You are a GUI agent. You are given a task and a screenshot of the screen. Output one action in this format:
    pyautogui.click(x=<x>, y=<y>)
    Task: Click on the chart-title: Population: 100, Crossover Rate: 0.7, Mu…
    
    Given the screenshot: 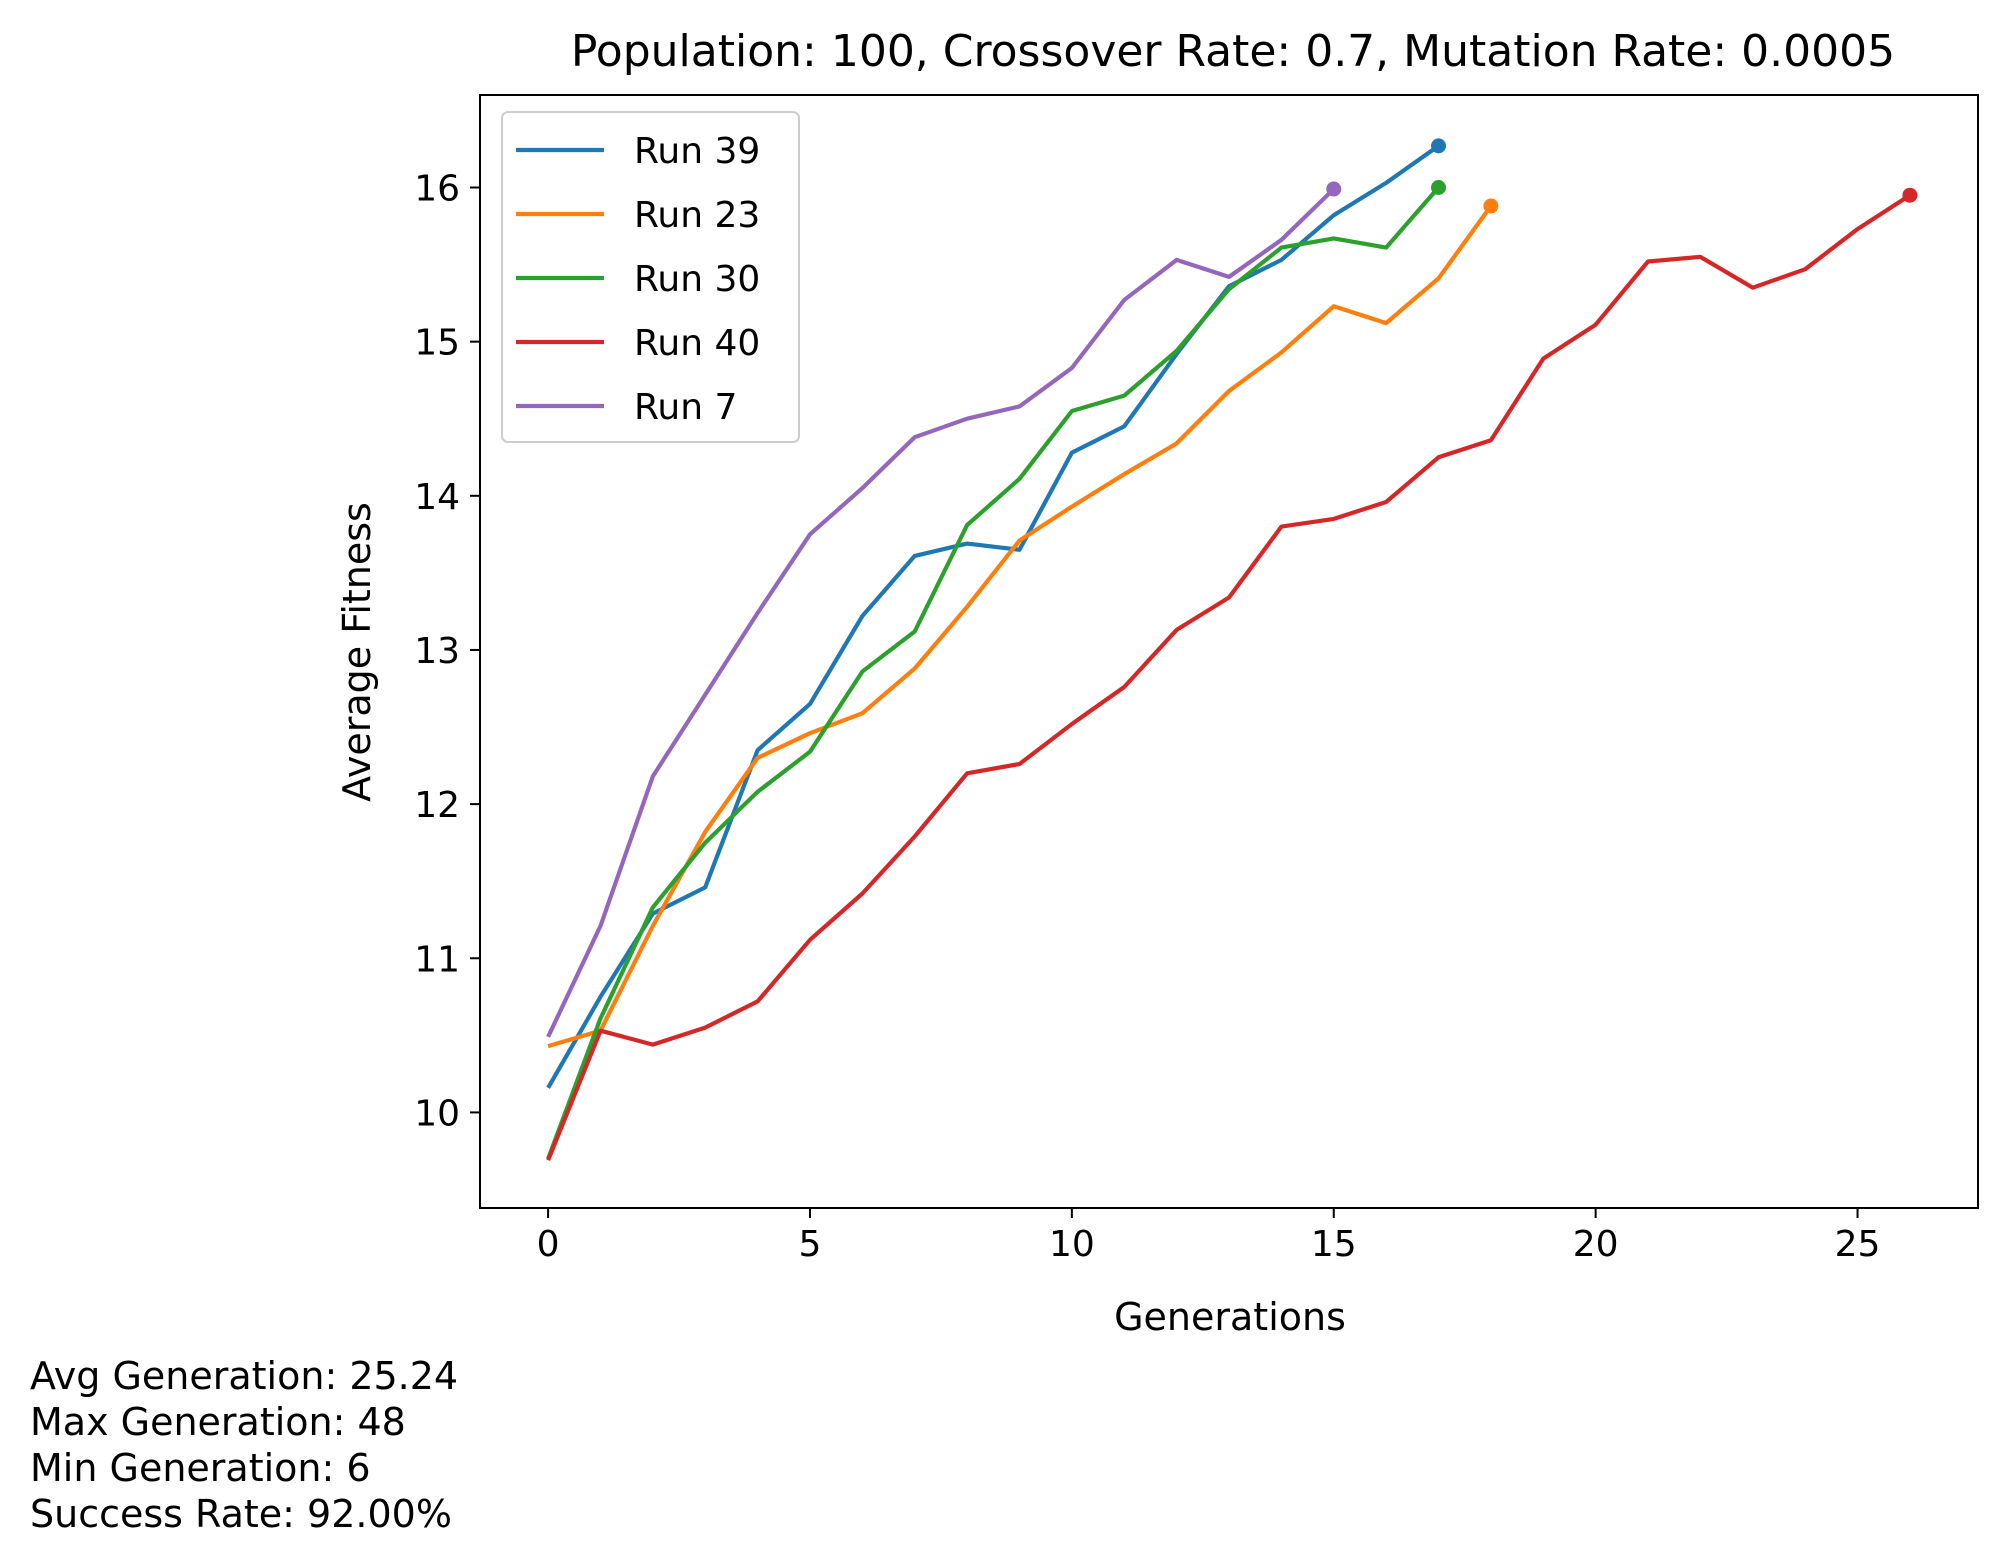 What is the action you would take?
    pyautogui.click(x=1233, y=51)
    